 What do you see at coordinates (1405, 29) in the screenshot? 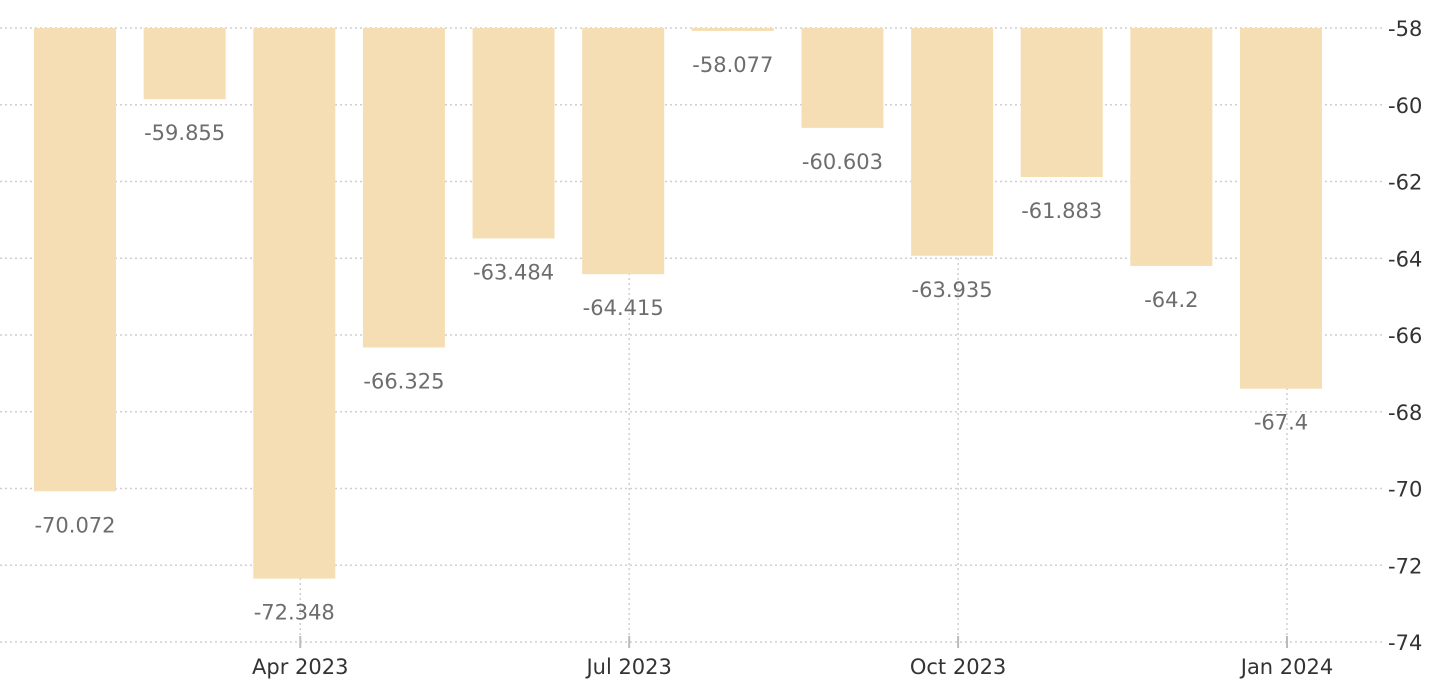
I see `y-tick-label: -58` at bounding box center [1405, 29].